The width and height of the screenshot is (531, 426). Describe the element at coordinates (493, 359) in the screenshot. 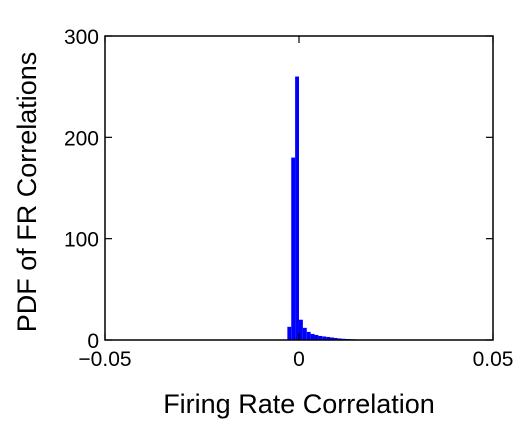

I see `x-tick-label-2: 0.05` at that location.